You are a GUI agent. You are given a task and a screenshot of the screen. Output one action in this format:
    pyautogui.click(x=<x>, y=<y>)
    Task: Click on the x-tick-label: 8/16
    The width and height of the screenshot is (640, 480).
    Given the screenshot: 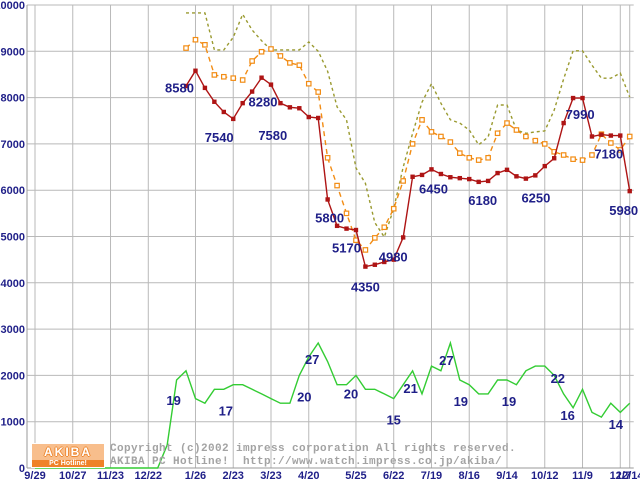 What is the action you would take?
    pyautogui.click(x=469, y=475)
    